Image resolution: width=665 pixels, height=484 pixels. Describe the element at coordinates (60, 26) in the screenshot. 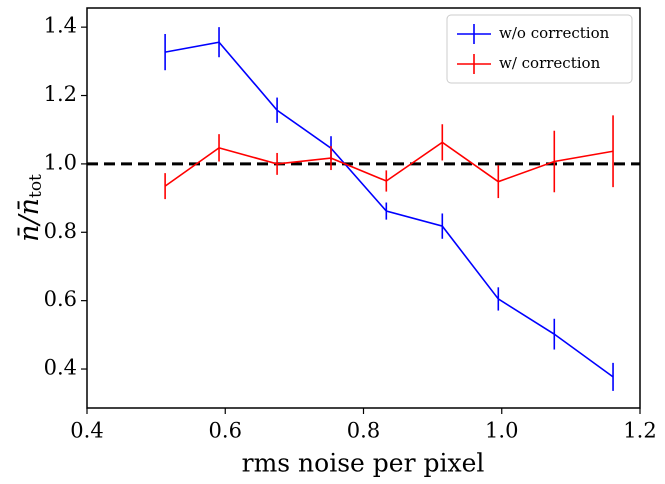

I see `y-tick-label: 1.4` at that location.